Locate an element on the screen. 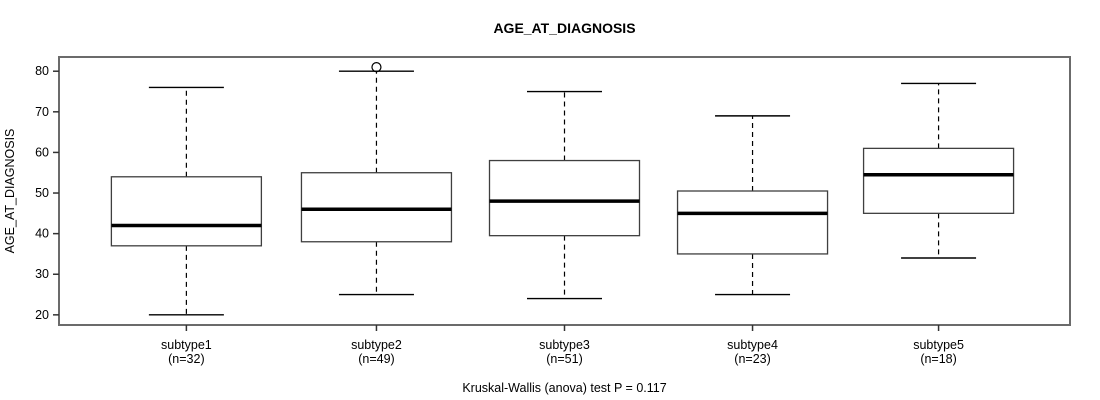  box-group-subtype1 is located at coordinates (186, 201).